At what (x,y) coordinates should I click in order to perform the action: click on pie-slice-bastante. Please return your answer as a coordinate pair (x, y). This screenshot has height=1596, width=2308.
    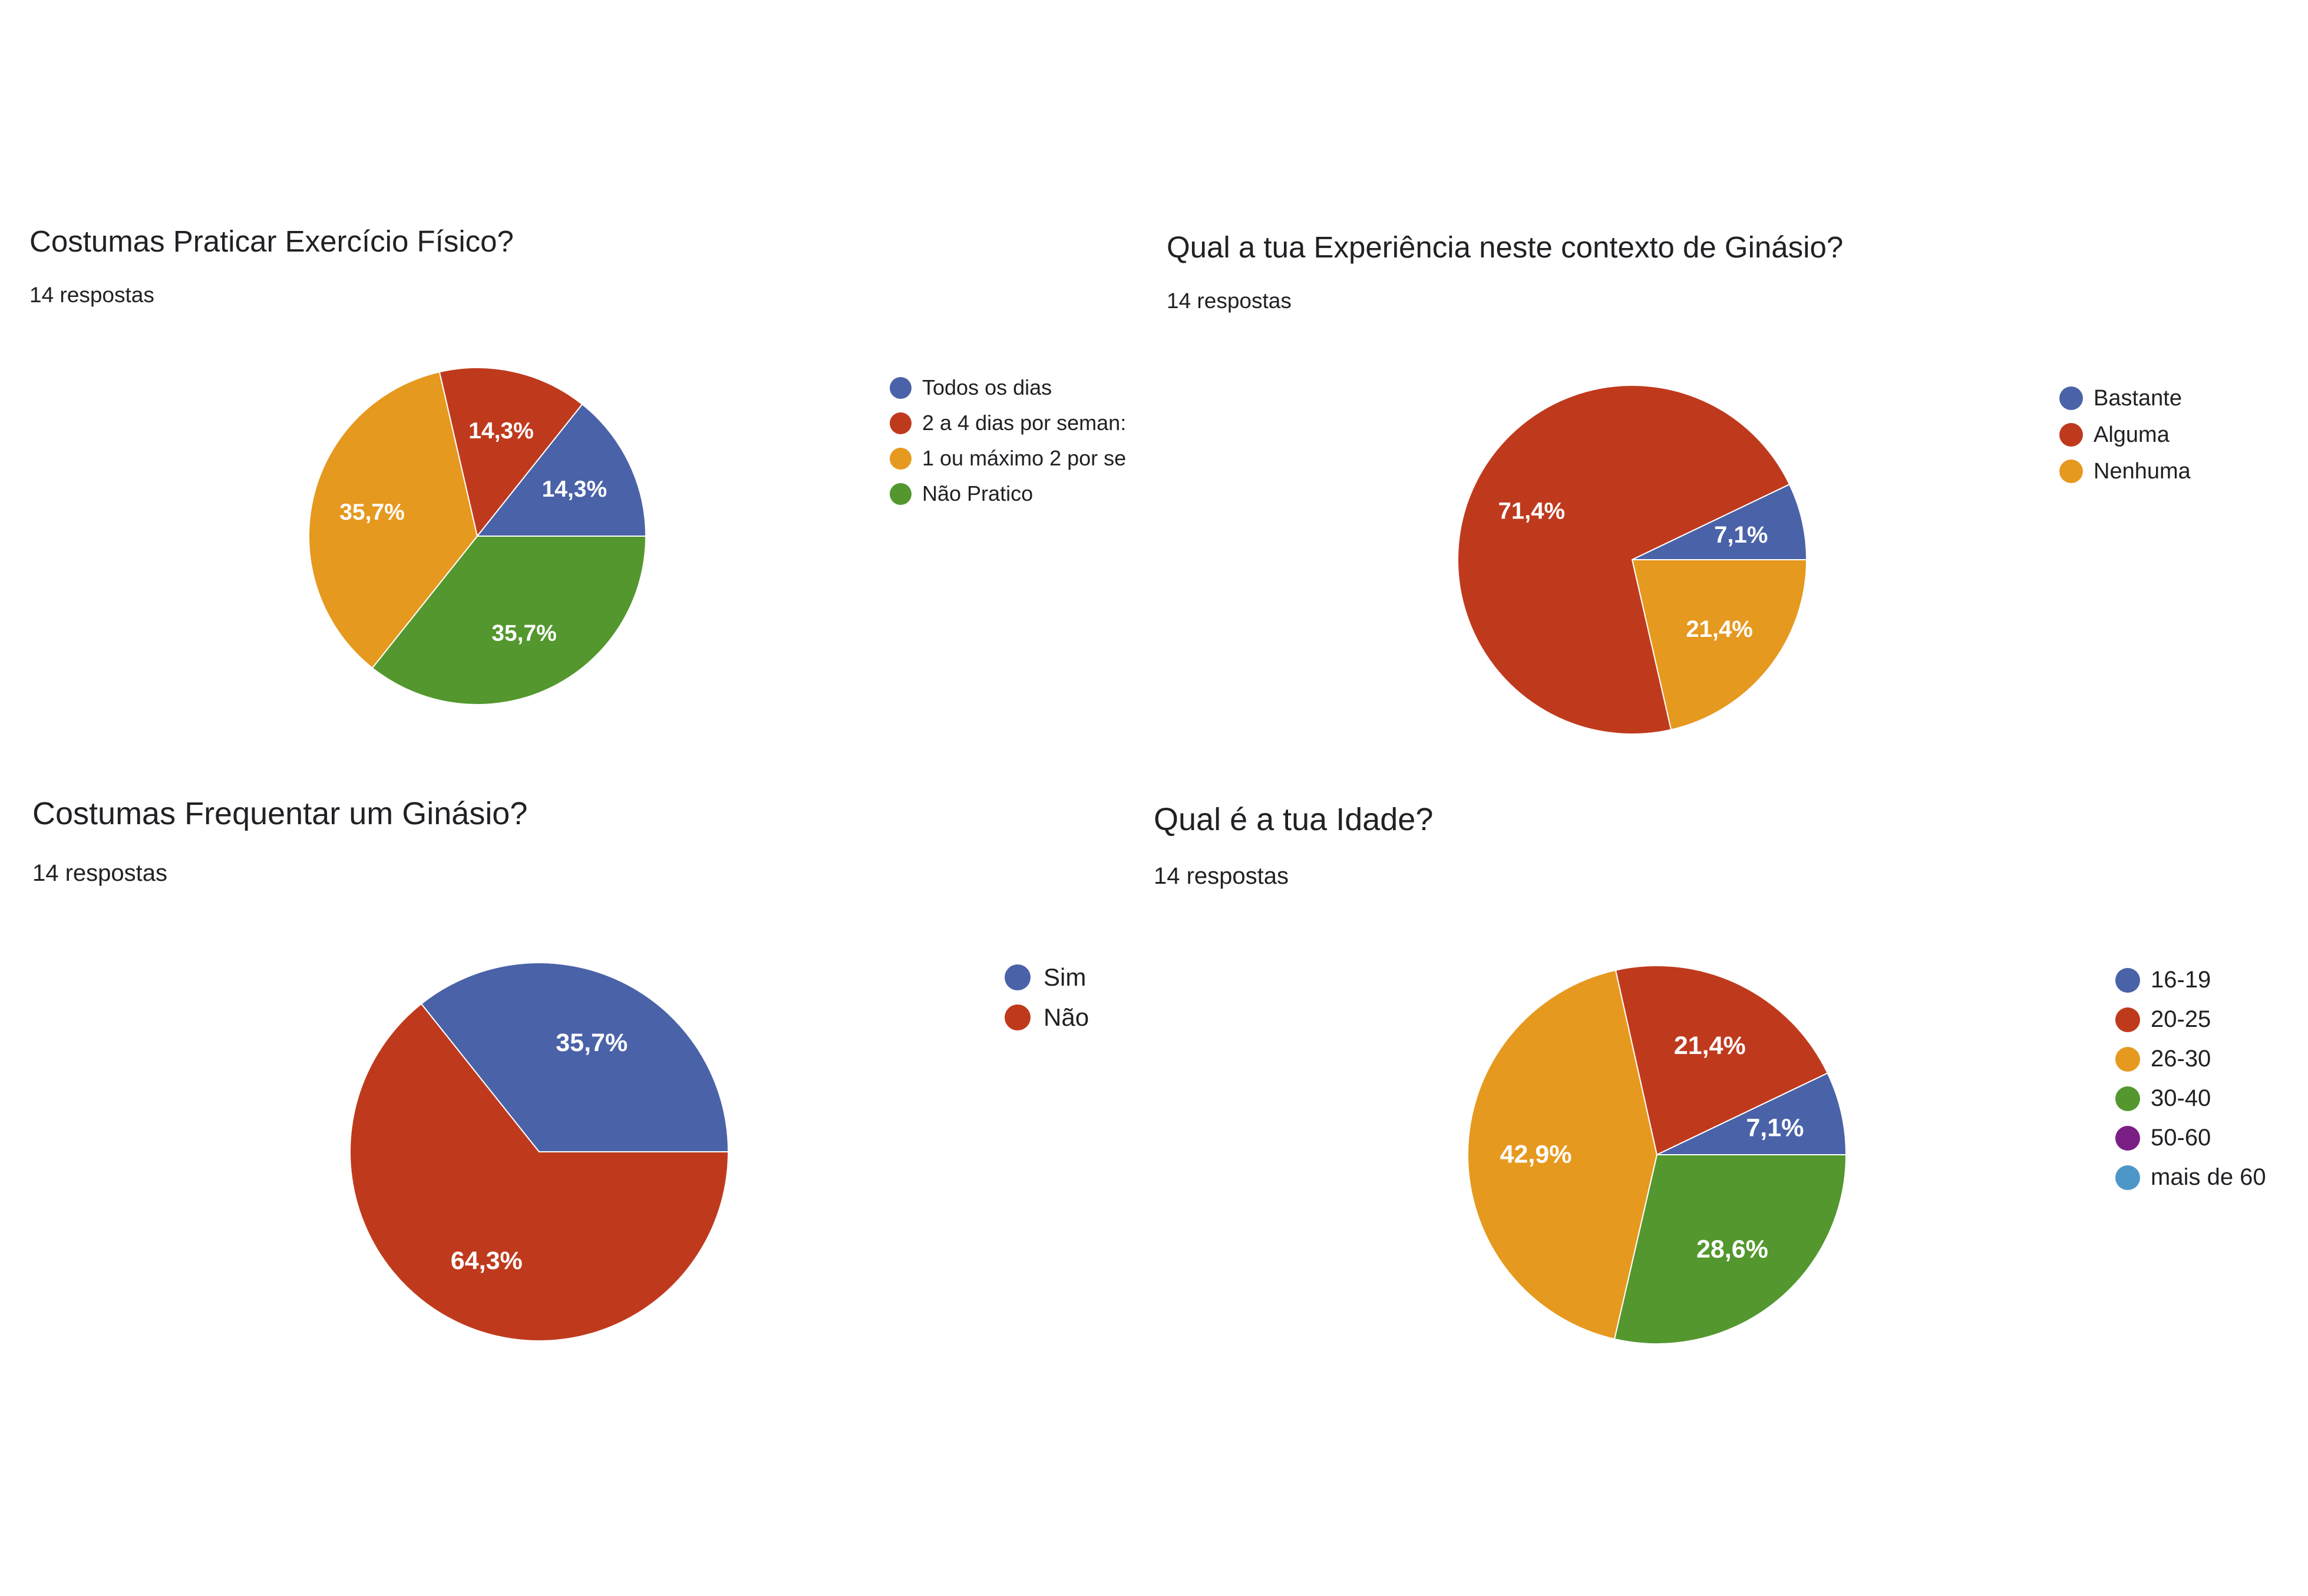
    Looking at the image, I should click on (1720, 522).